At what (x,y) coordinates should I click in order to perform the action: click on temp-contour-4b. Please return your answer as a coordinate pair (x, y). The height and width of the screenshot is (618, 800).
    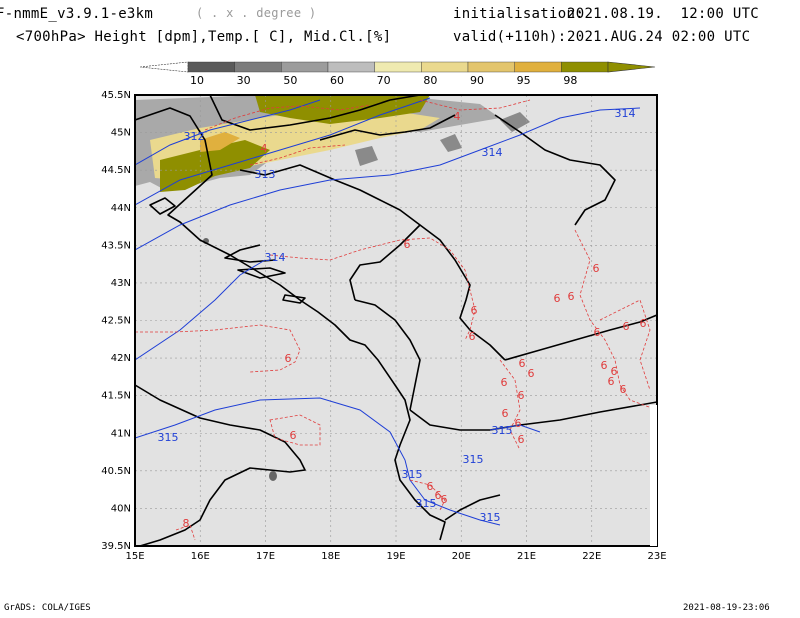
    Looking at the image, I should click on (297, 155).